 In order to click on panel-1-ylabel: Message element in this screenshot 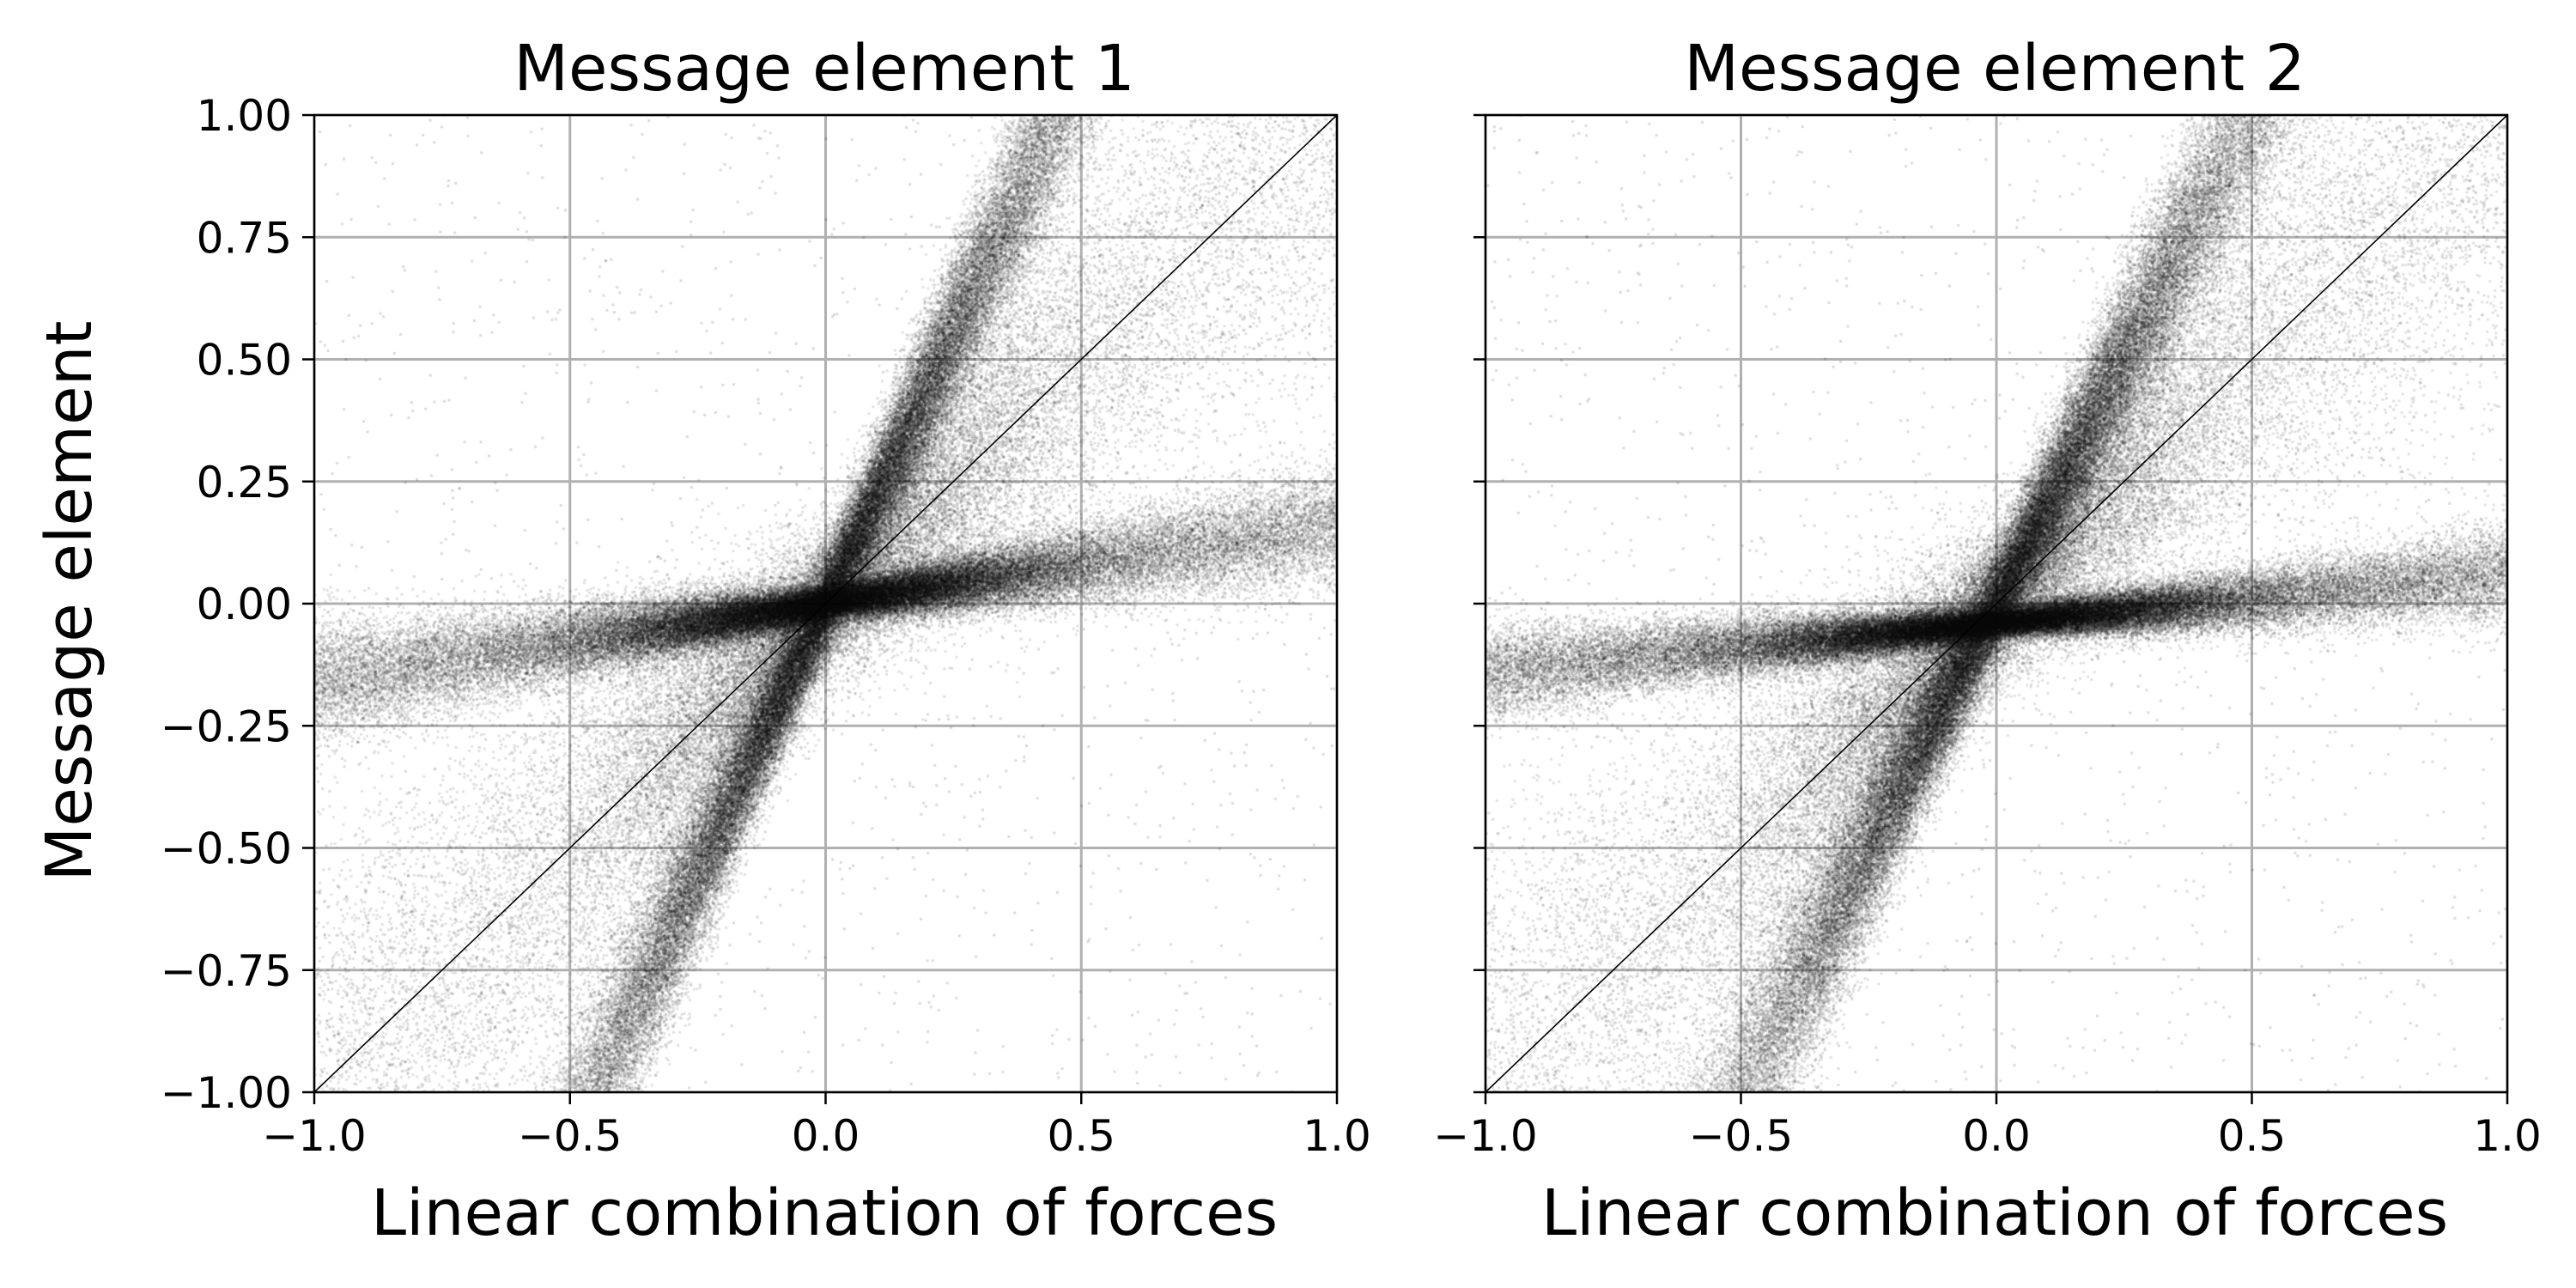, I will do `click(69, 601)`.